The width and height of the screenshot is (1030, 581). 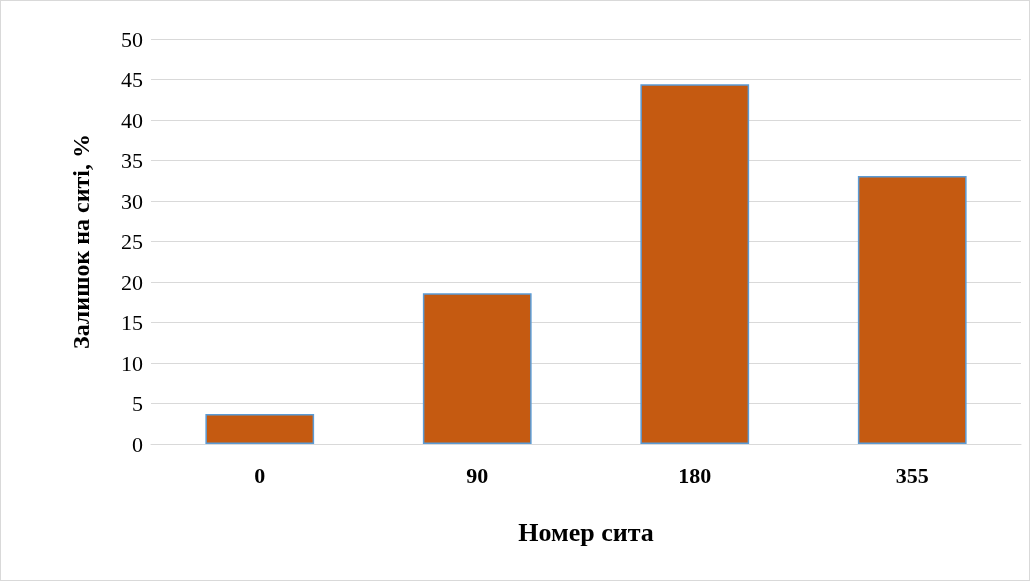 I want to click on y-tick-label: 45, so click(x=132, y=79).